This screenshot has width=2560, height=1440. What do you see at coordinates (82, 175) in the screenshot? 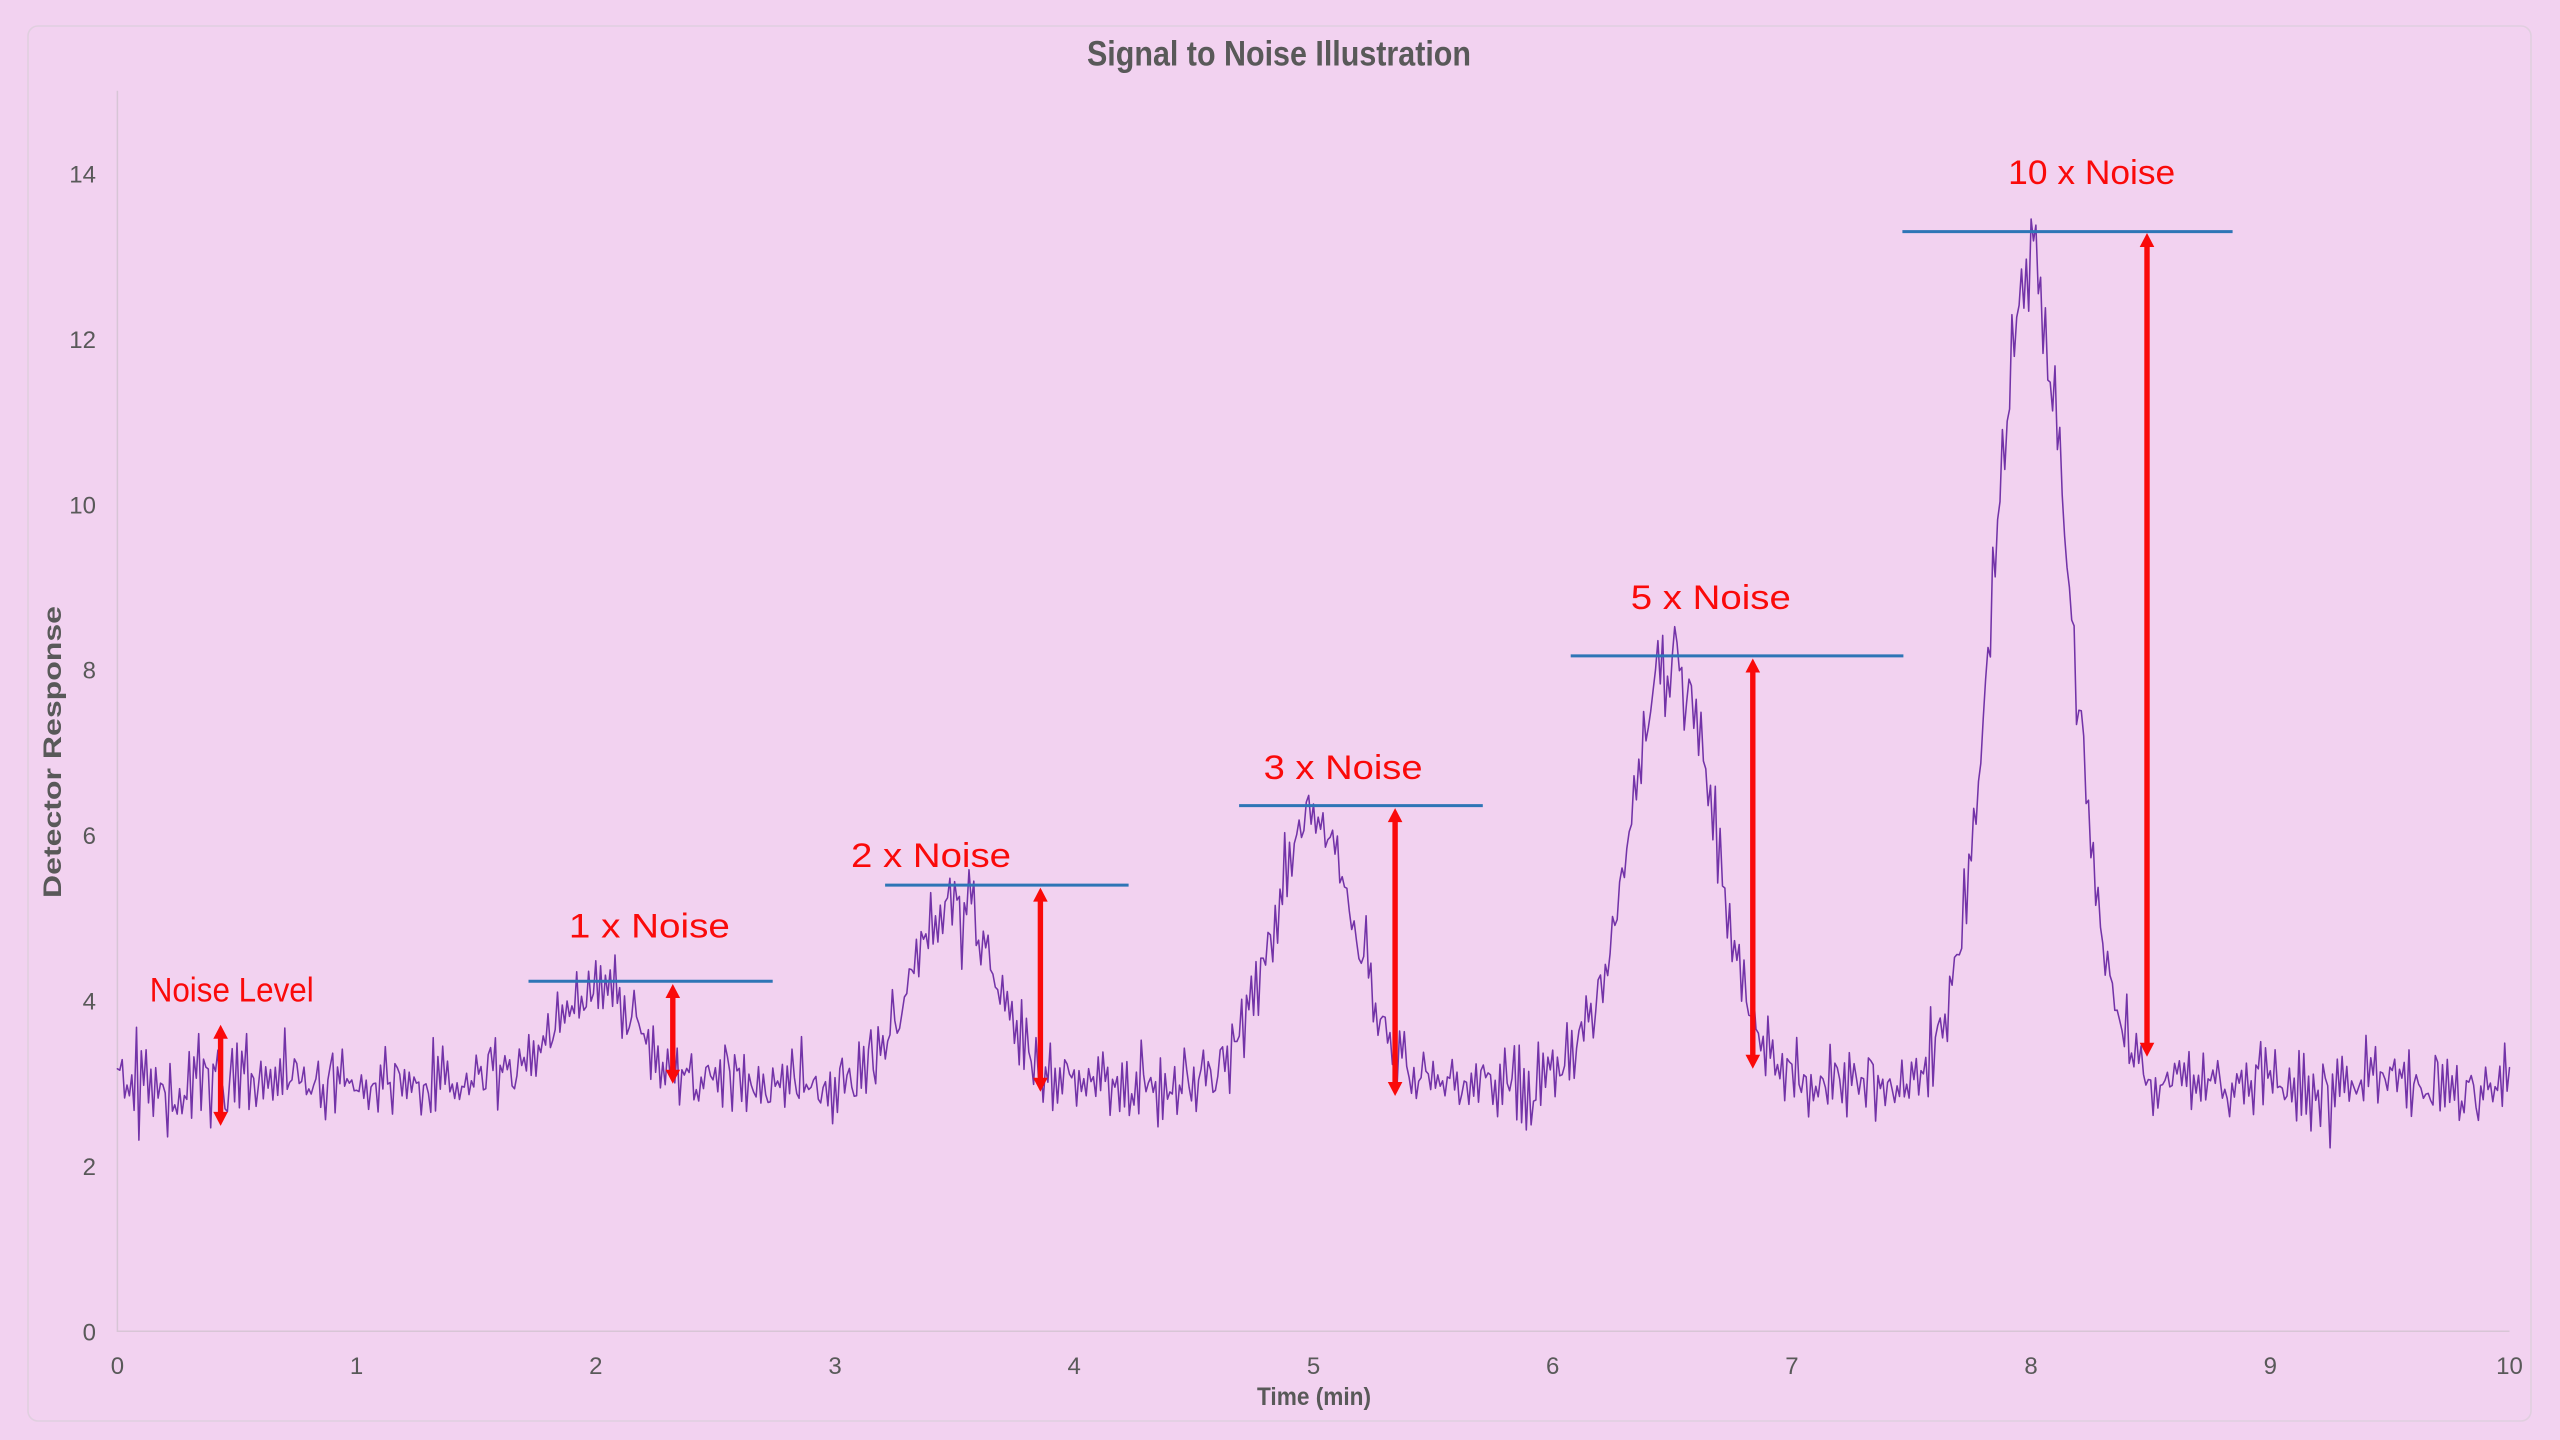
I see `svg-text: 14` at bounding box center [82, 175].